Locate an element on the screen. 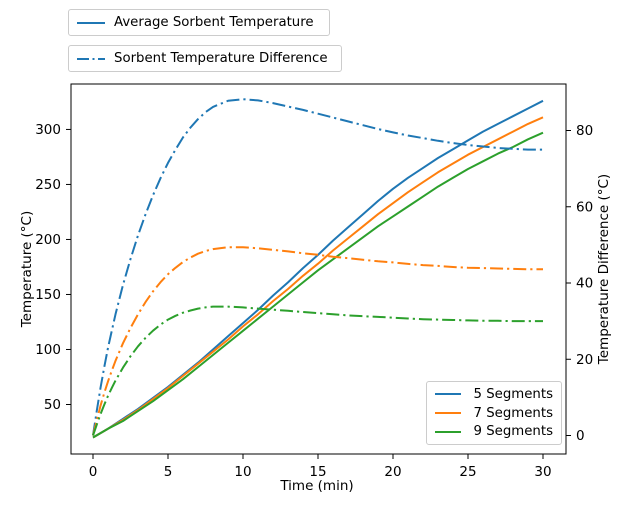 The width and height of the screenshot is (626, 507). y-tick-label-right: 0 is located at coordinates (580, 436).